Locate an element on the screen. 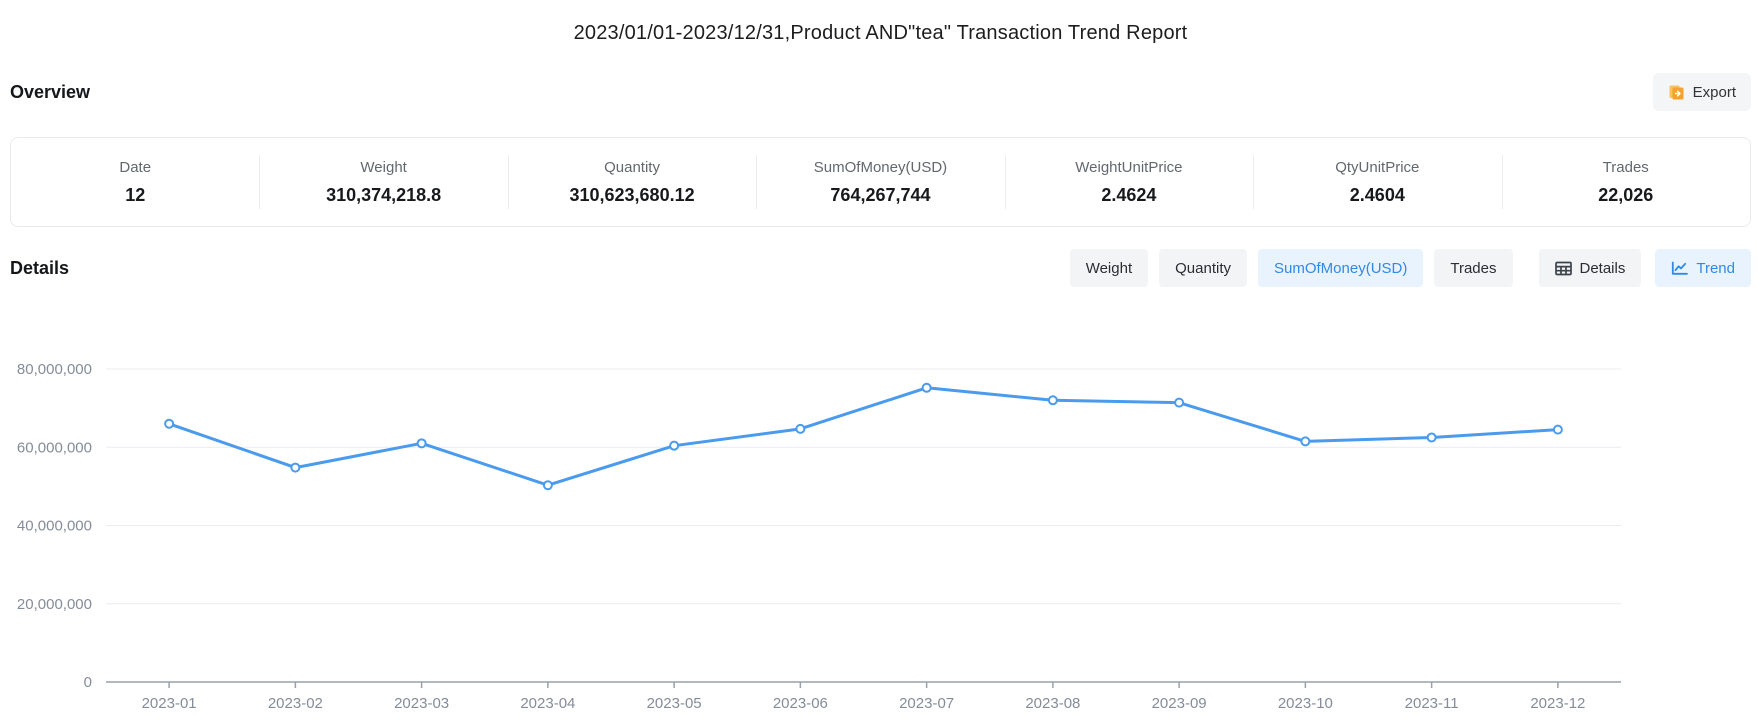  overview-header-row: Overview Export is located at coordinates (880, 92).